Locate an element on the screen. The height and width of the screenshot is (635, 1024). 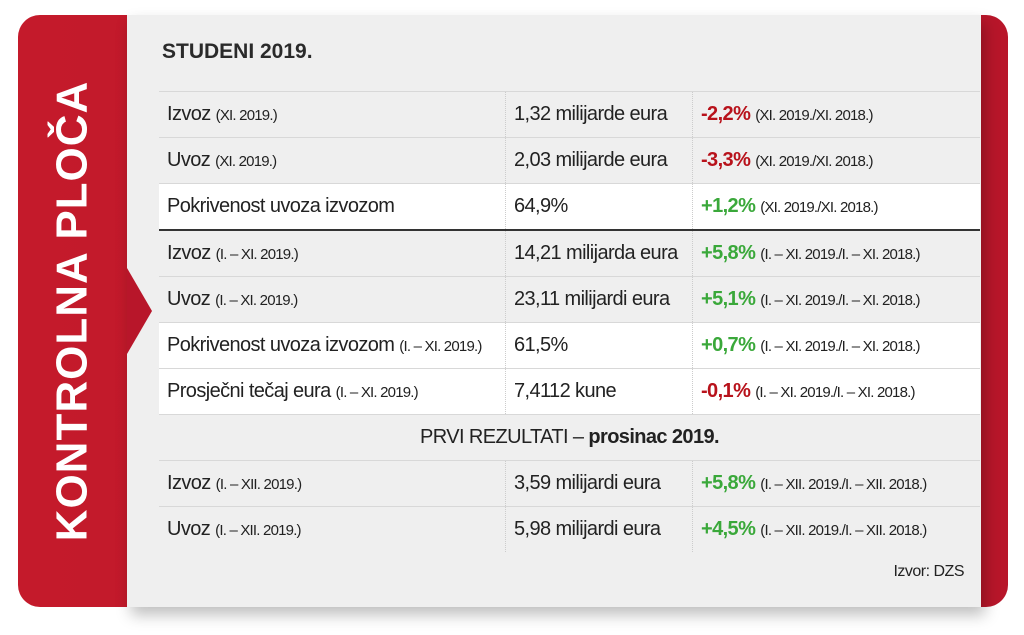
side-title: KONTROLNA PLOČA is located at coordinates (72, 311).